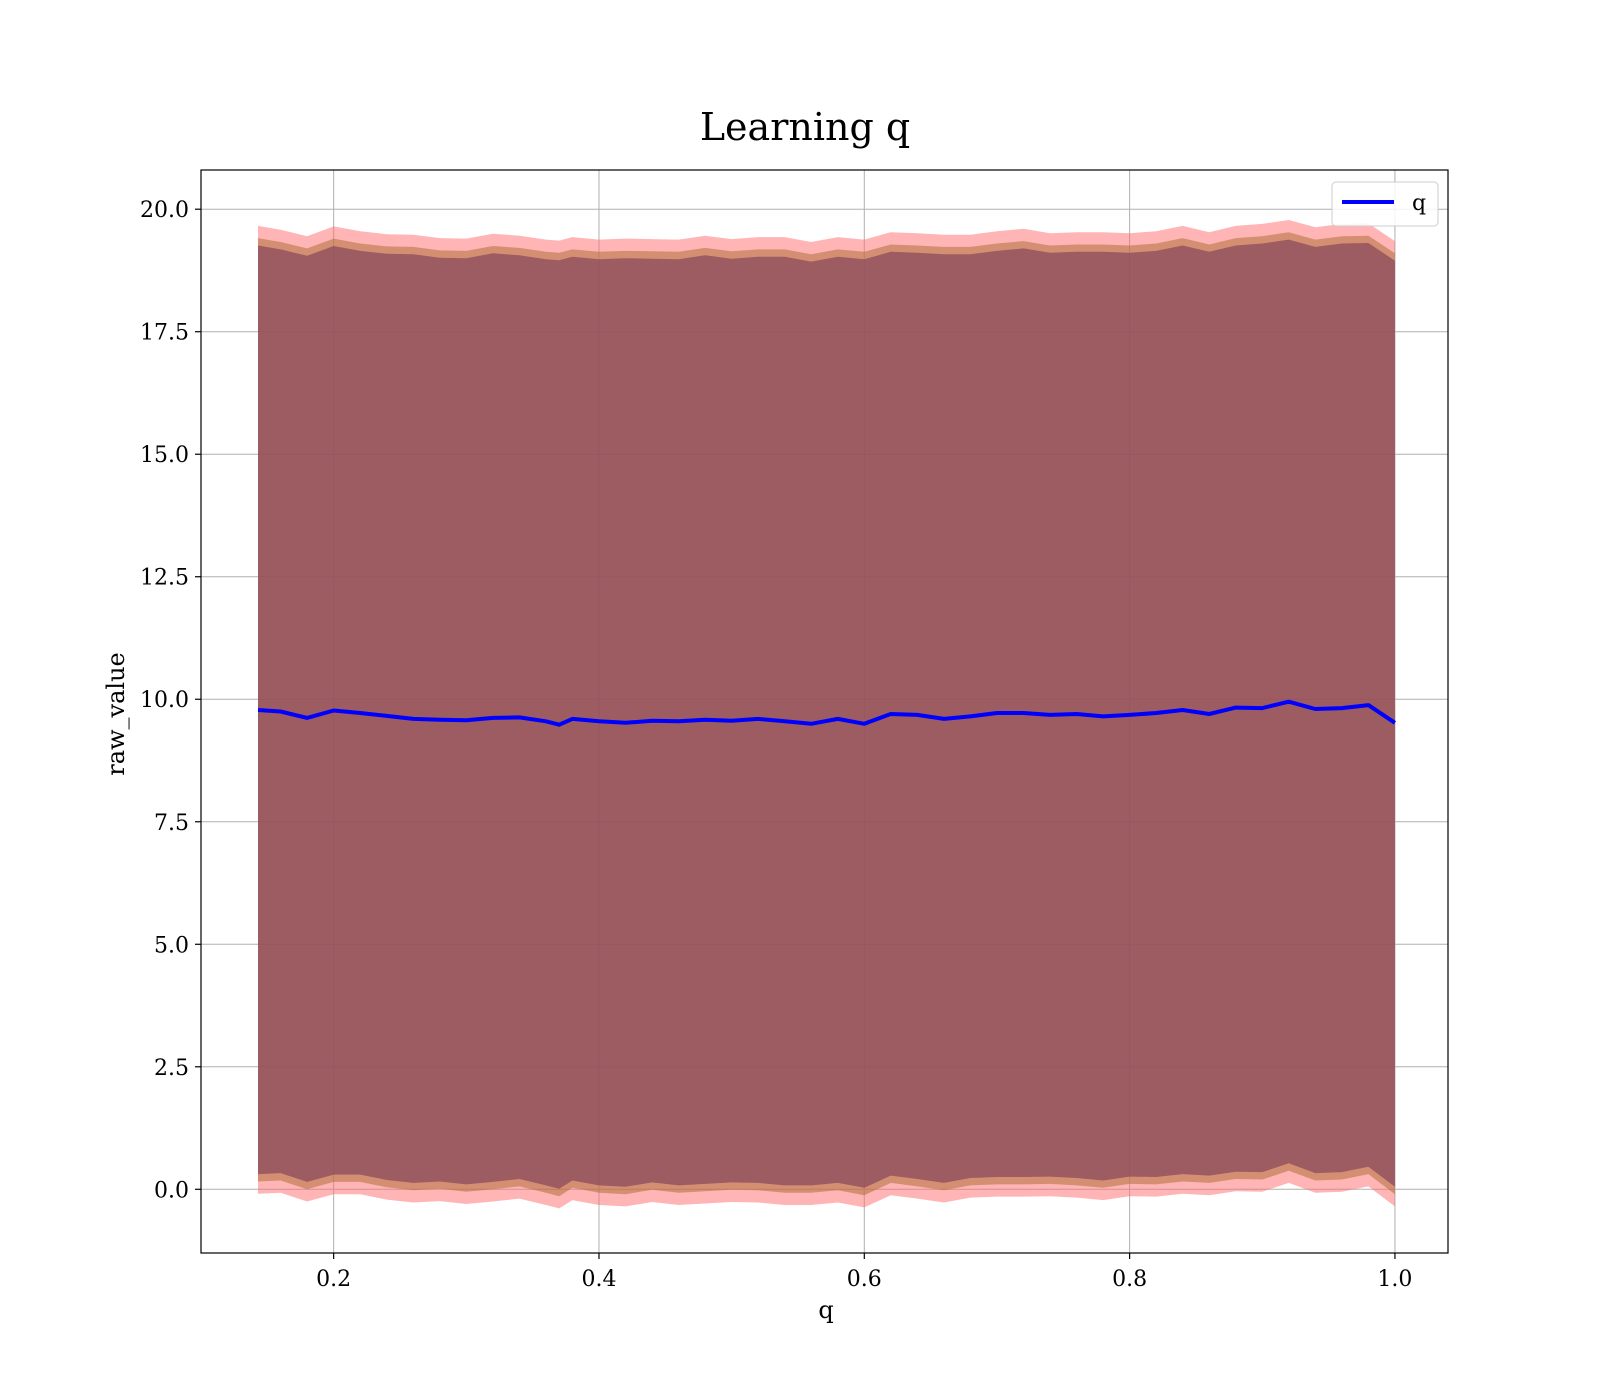 This screenshot has width=1600, height=1400. I want to click on y-tick-label: 17.5, so click(164, 333).